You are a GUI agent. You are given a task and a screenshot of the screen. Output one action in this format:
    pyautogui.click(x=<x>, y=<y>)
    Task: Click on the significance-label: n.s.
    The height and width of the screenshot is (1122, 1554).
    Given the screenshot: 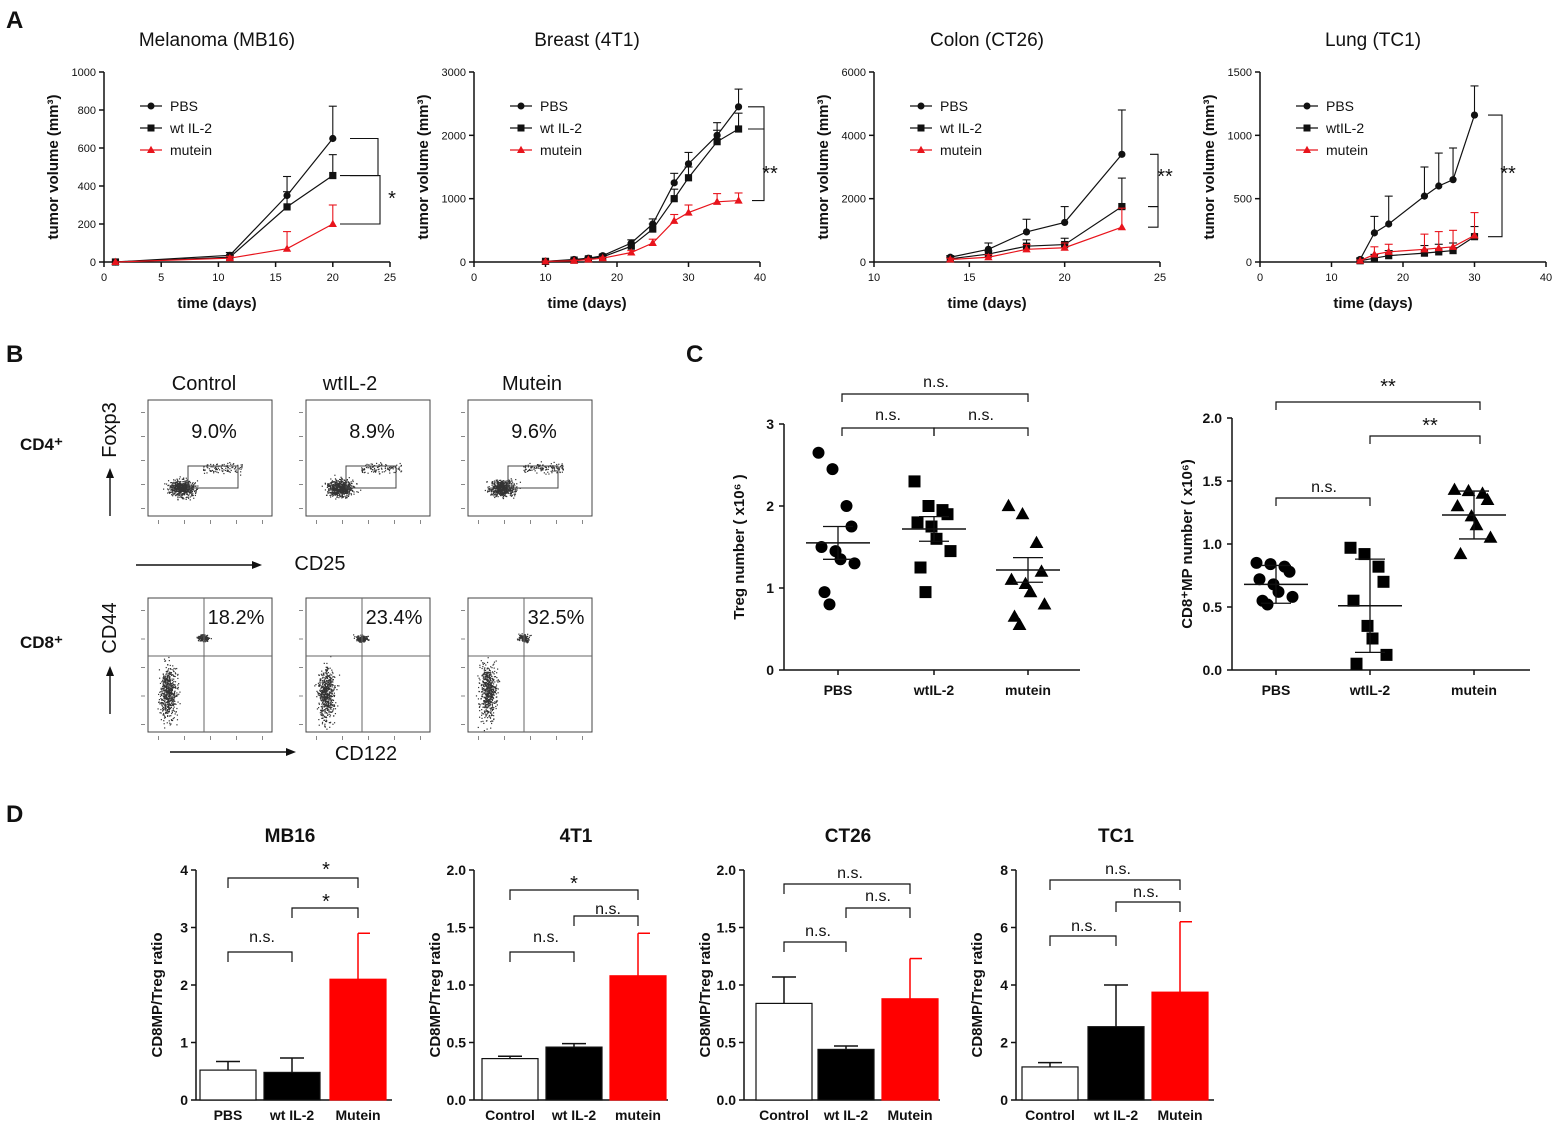 What is the action you would take?
    pyautogui.click(x=1324, y=487)
    